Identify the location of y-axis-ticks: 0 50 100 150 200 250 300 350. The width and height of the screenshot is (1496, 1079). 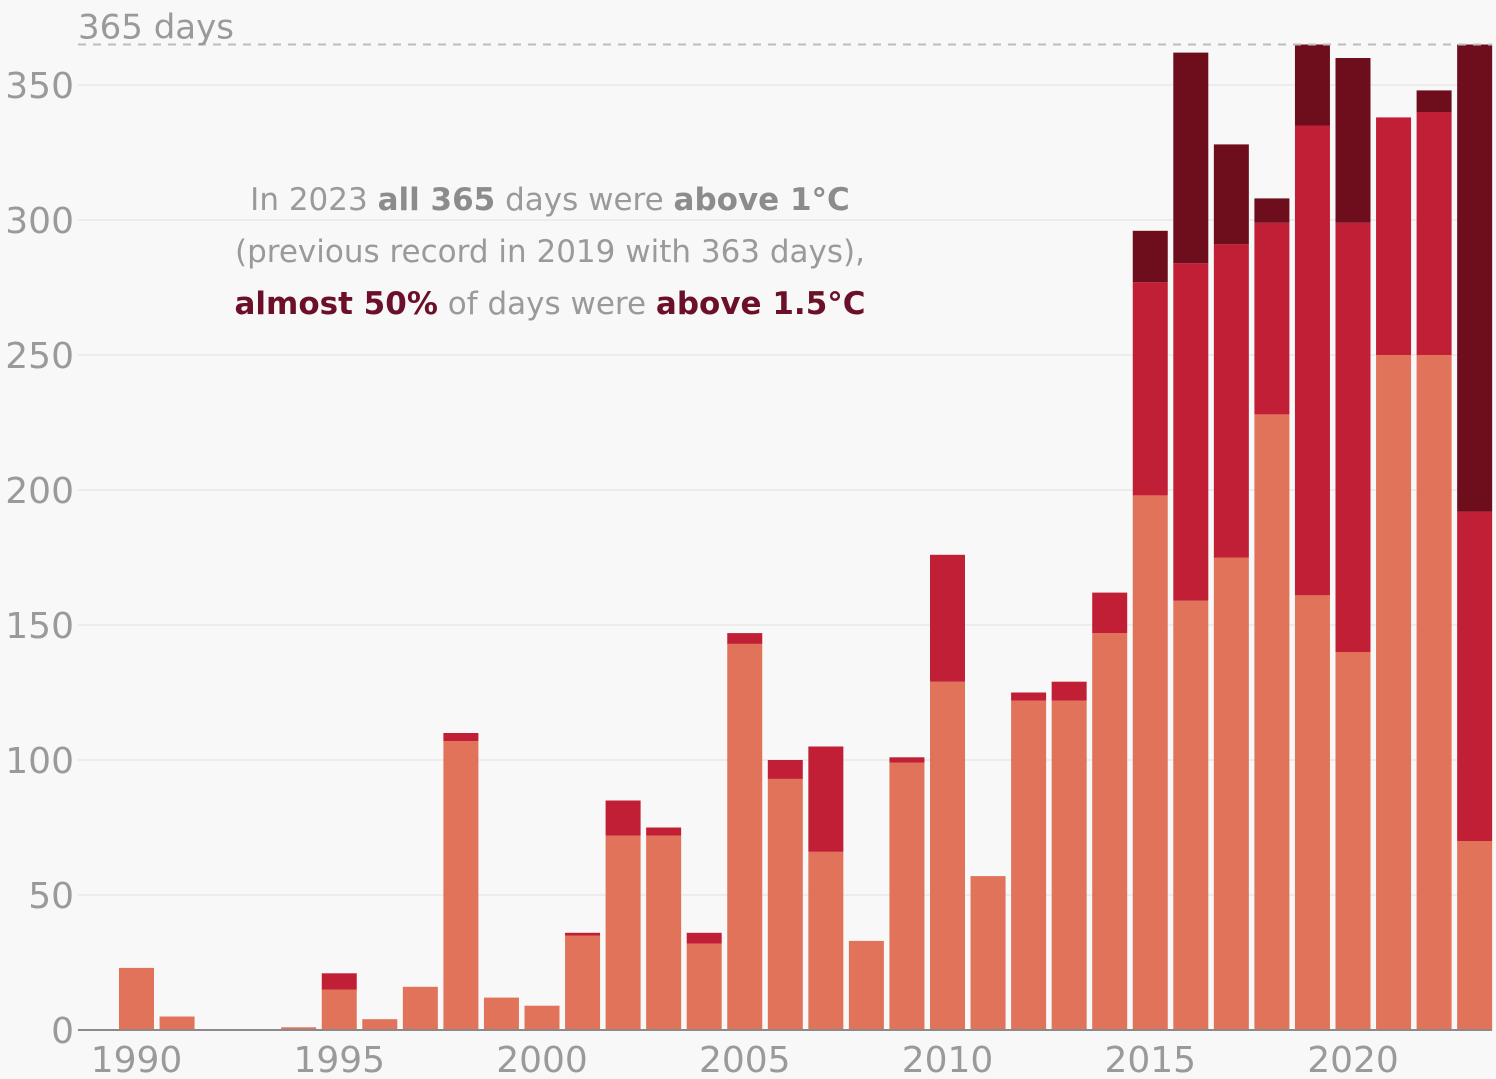
(39, 559).